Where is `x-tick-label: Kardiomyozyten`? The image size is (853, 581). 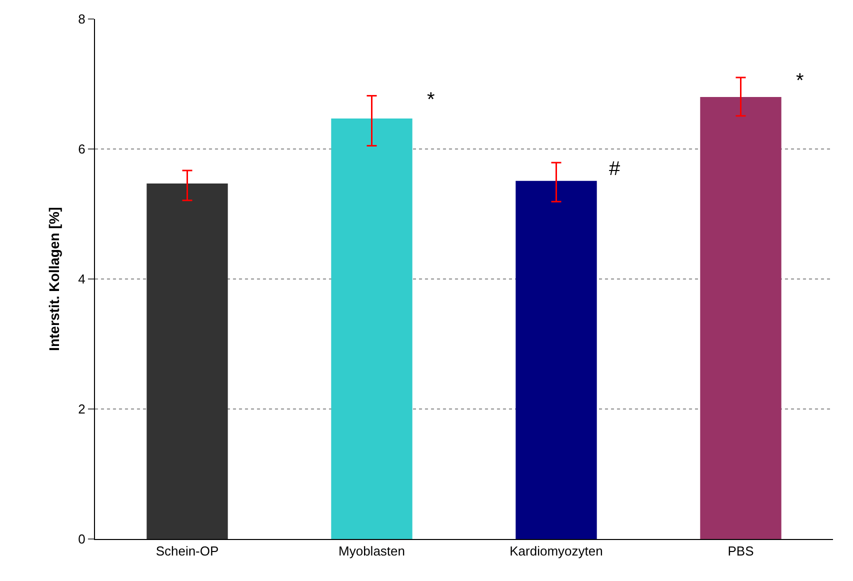
x-tick-label: Kardiomyozyten is located at coordinates (556, 551).